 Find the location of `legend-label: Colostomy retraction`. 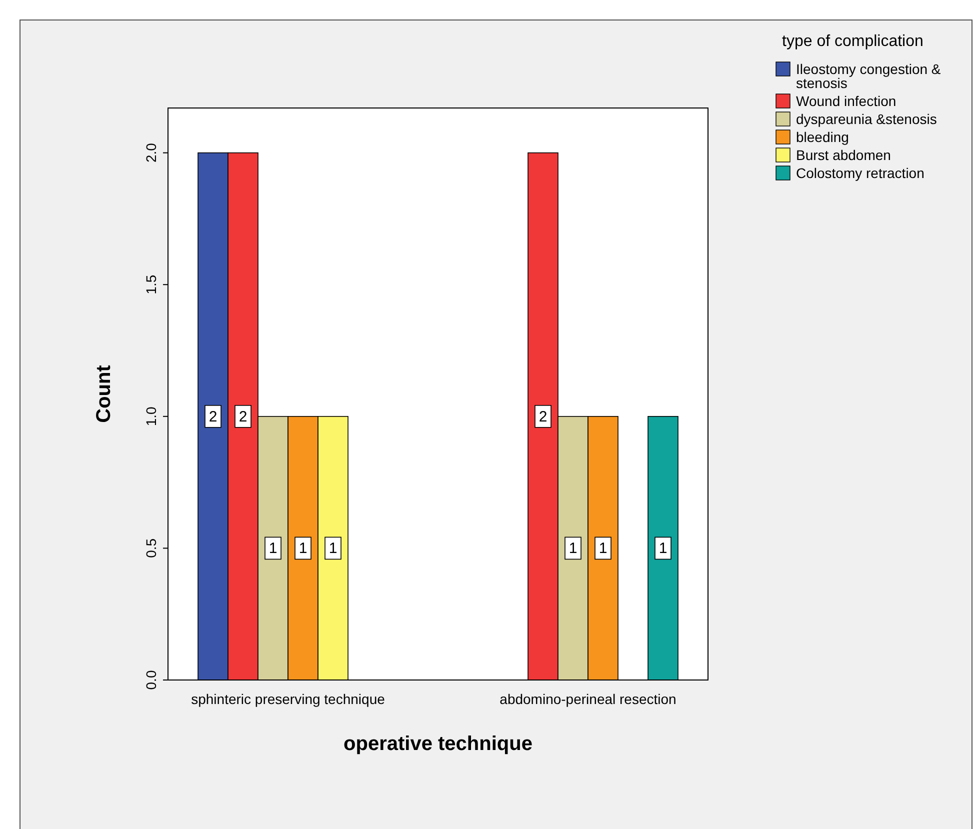

legend-label: Colostomy retraction is located at coordinates (860, 173).